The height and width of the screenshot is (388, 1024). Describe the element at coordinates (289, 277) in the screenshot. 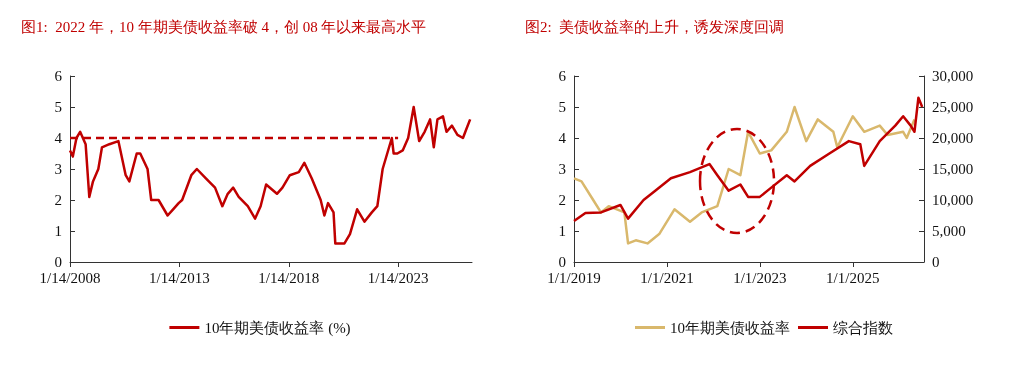

I see `x-tick-label: 1/14/2018` at that location.